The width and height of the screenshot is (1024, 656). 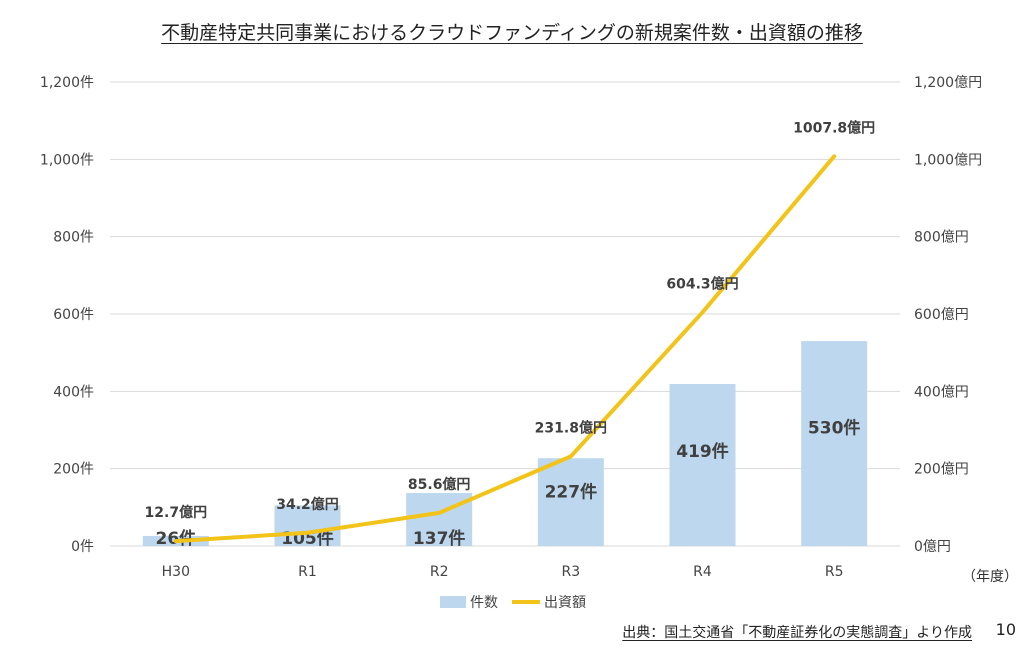 I want to click on legend: 件数 出資額, so click(x=513, y=603).